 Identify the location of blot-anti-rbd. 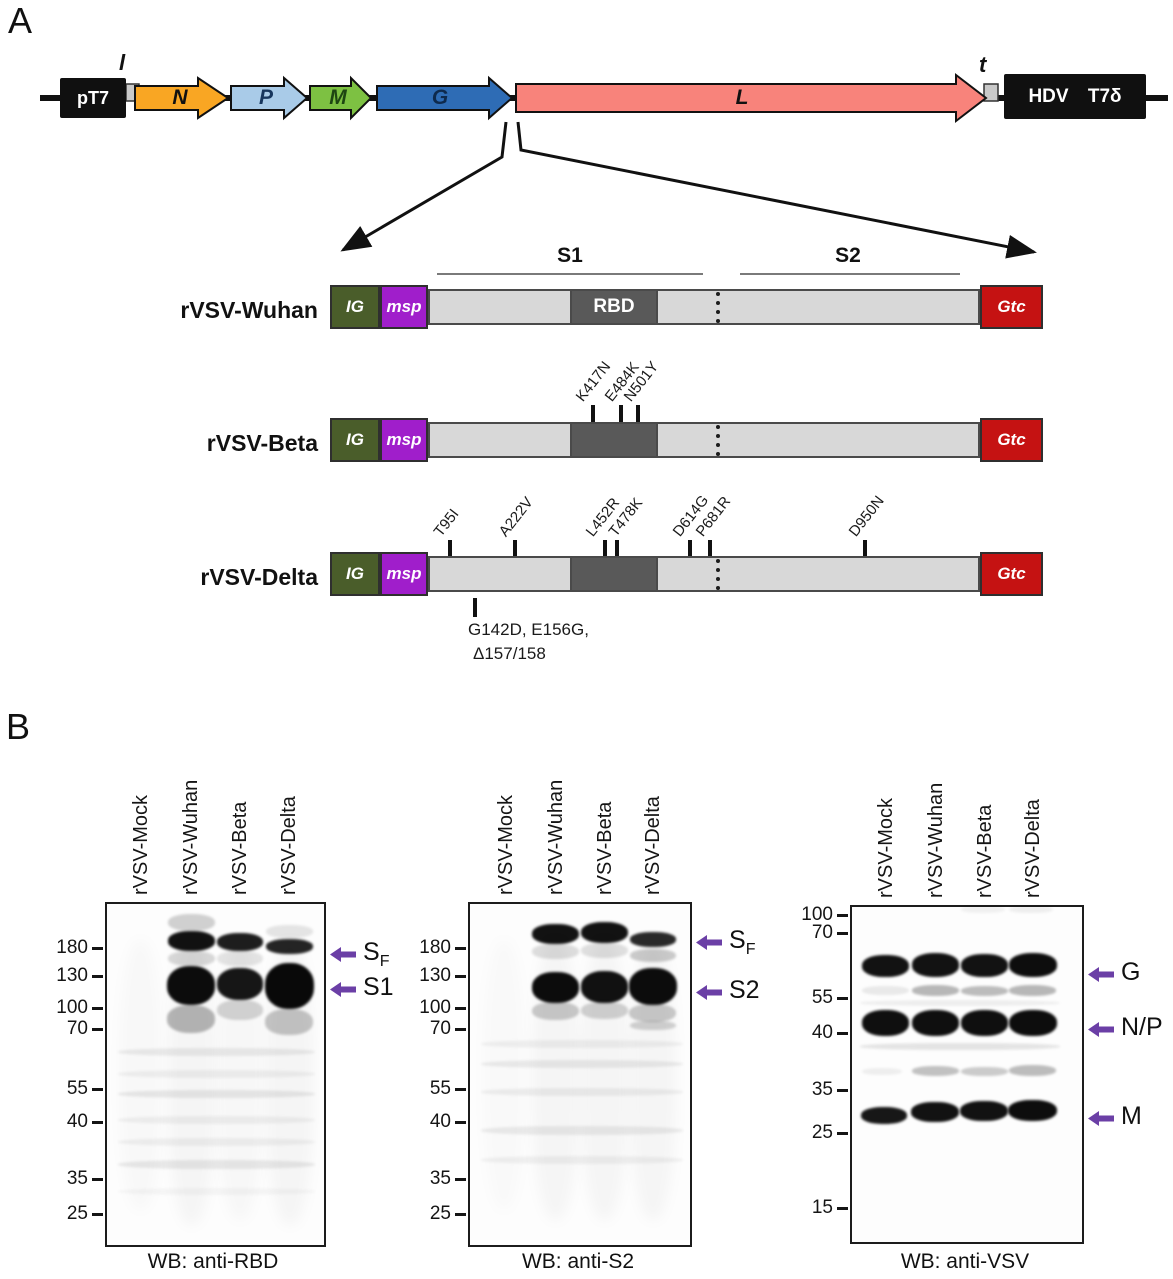
(215, 1074).